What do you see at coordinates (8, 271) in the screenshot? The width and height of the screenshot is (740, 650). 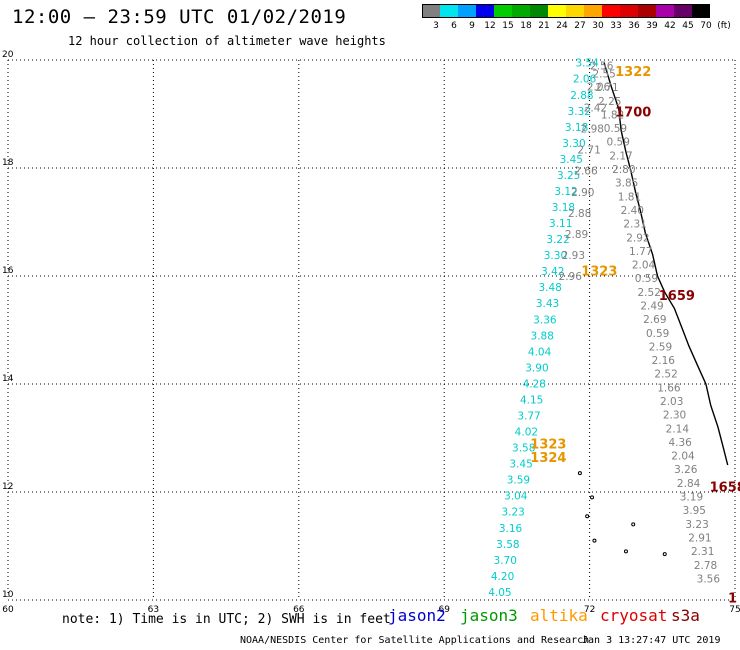 I see `lat-tick-label: 16` at bounding box center [8, 271].